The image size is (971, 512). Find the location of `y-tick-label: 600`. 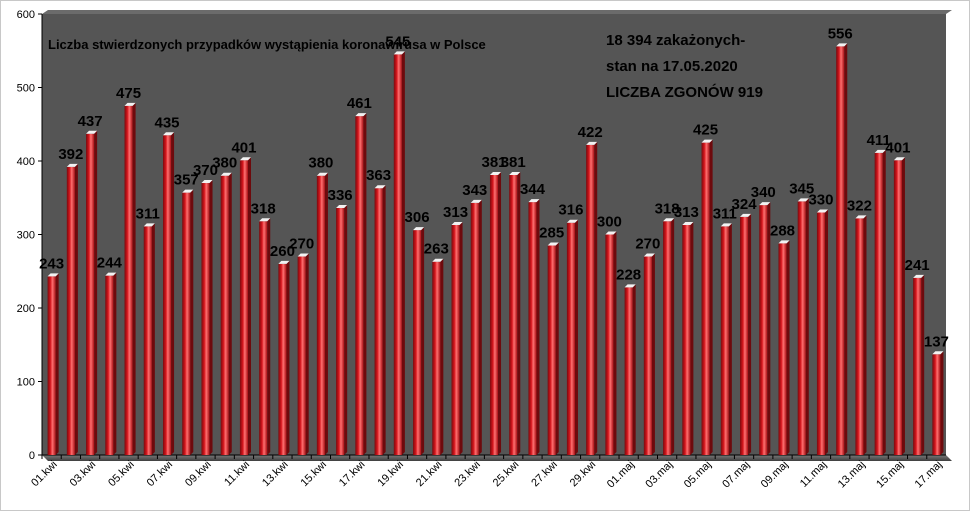

y-tick-label: 600 is located at coordinates (26, 15).